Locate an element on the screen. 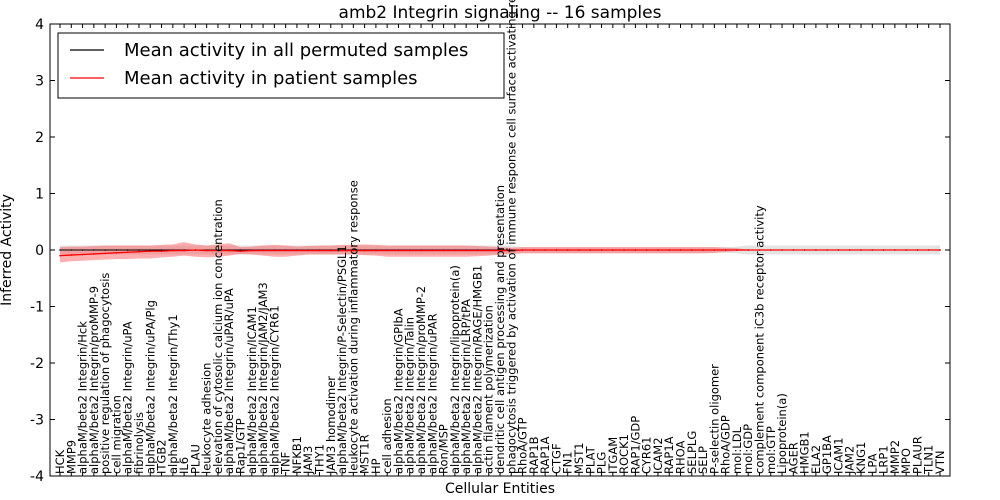 The height and width of the screenshot is (500, 1000). x-tick-label: mol:LDL is located at coordinates (737, 450).